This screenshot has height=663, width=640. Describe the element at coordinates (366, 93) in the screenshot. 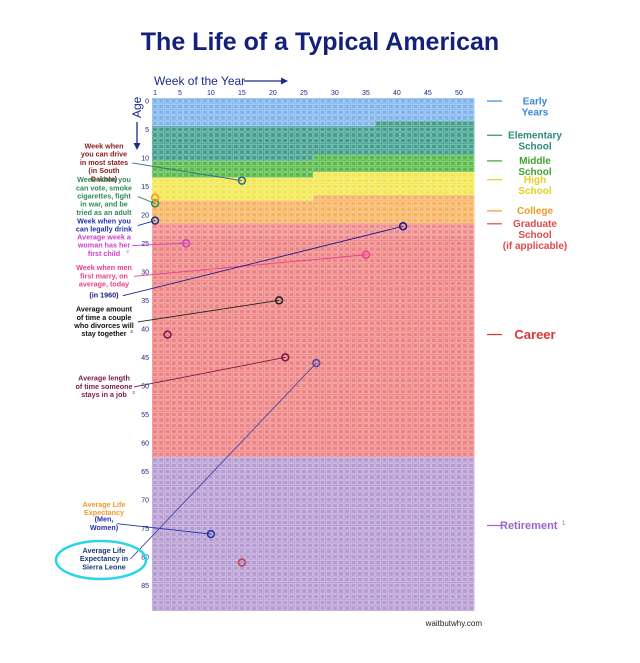

I see `x-tick-label: 35` at that location.